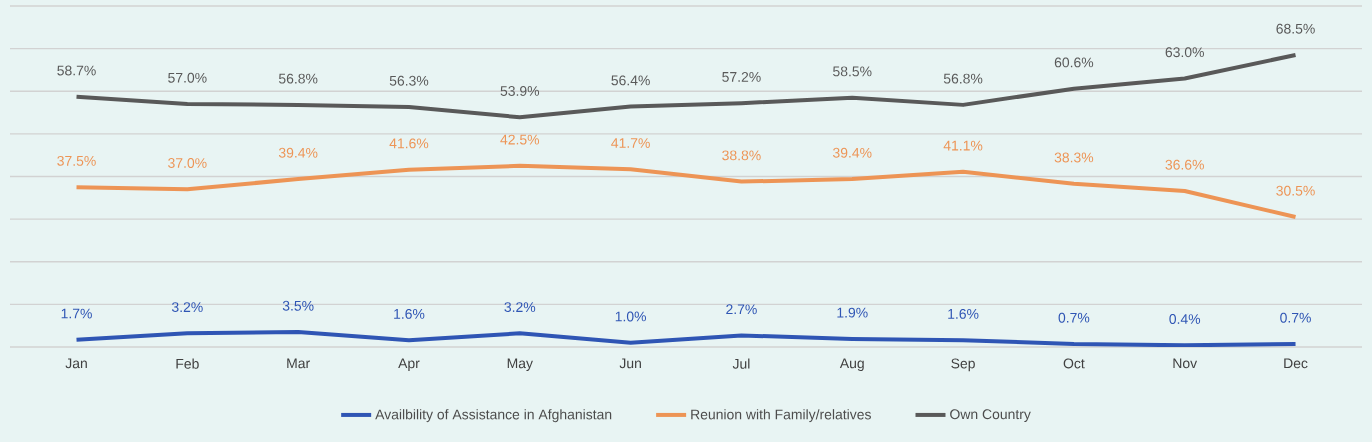  I want to click on x-tick-label: Dec, so click(1296, 363).